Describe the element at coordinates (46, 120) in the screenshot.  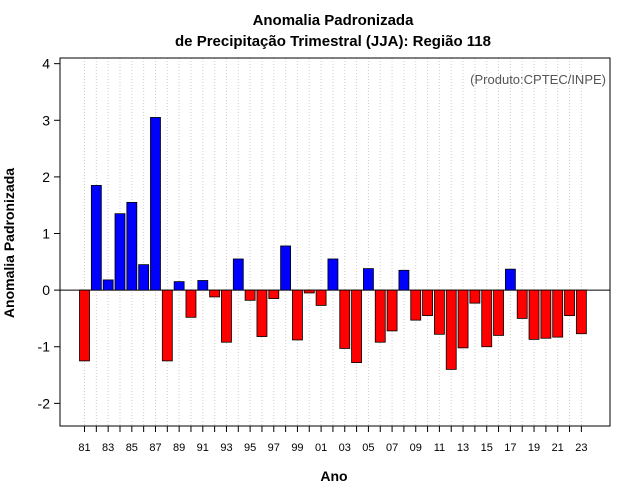
I see `y-tick-label: 3` at that location.